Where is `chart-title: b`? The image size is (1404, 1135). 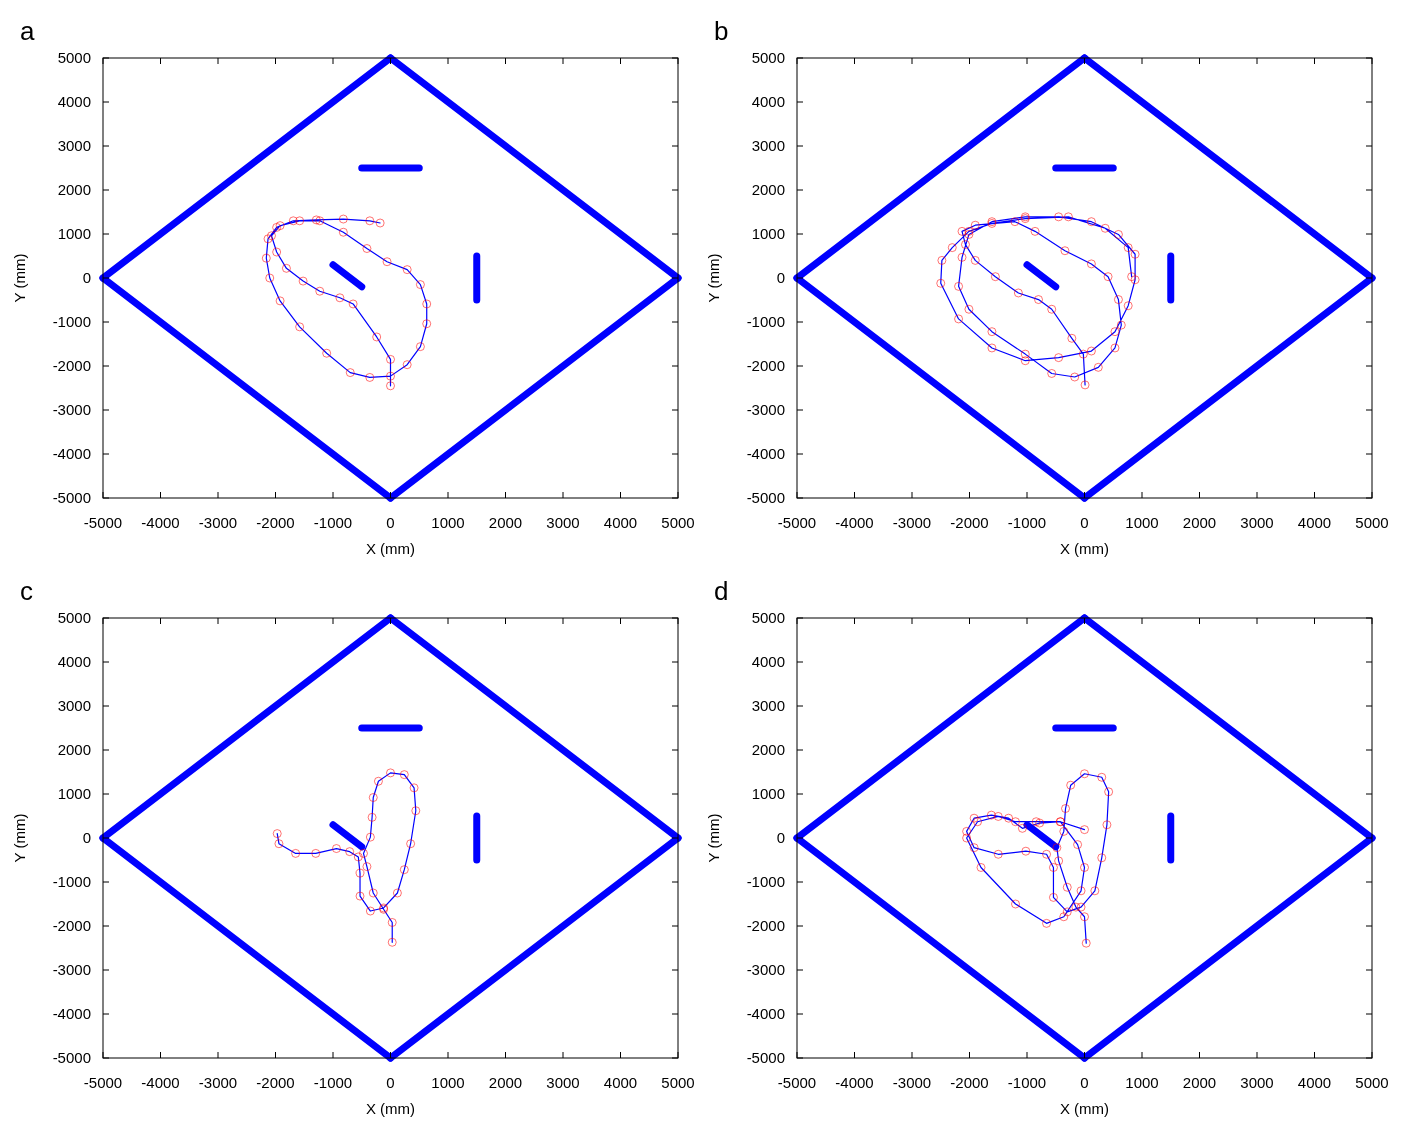 chart-title: b is located at coordinates (721, 31).